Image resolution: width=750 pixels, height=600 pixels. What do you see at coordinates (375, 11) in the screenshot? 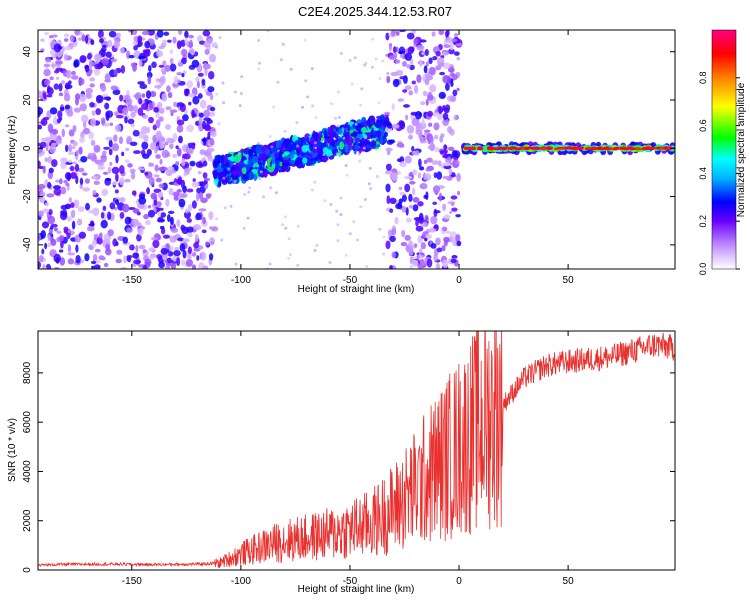
I see `figure-title: C2E4.2025.344.12.53.R07` at bounding box center [375, 11].